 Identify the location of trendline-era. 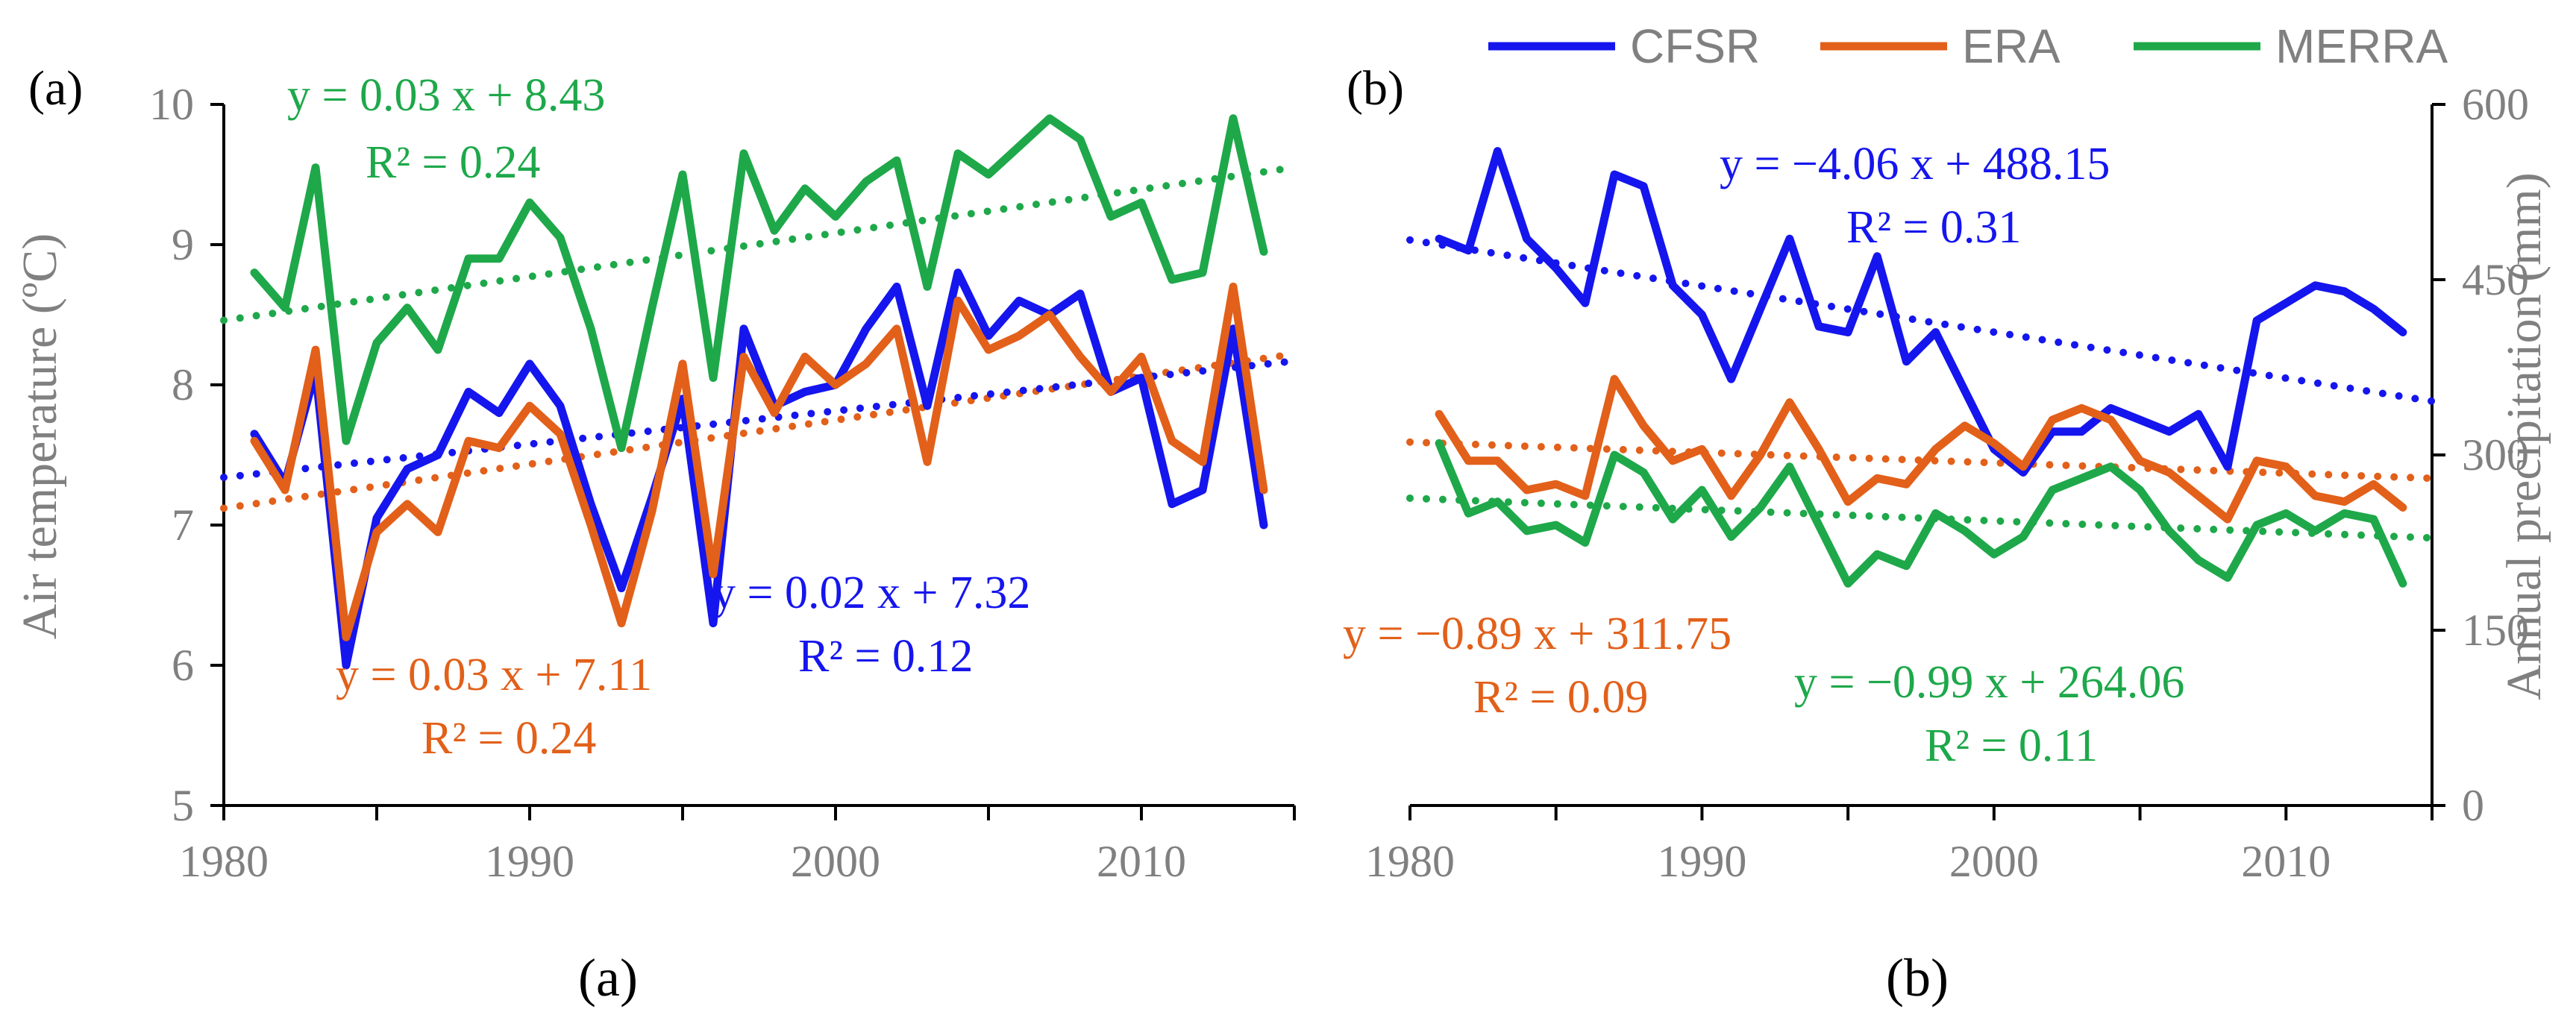
(1921, 461).